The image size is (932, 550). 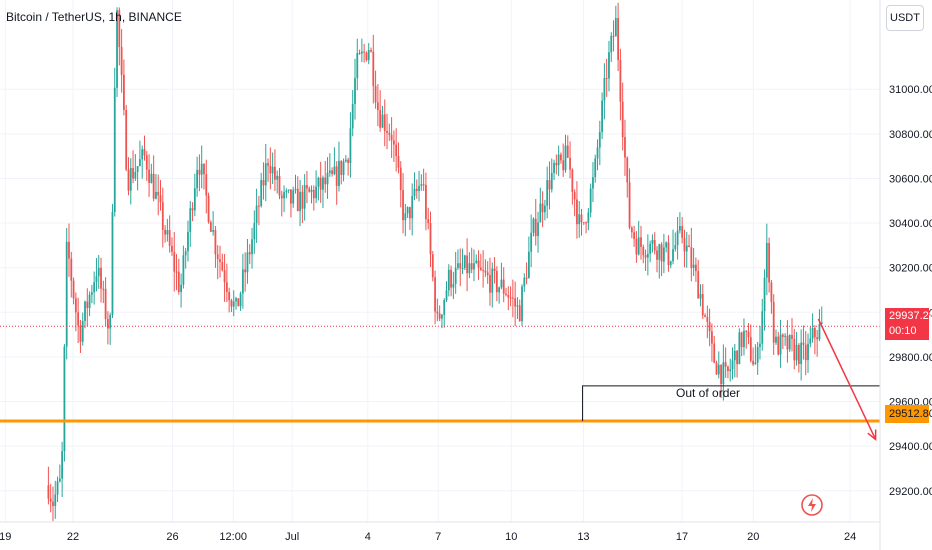 What do you see at coordinates (94, 17) in the screenshot?
I see `symbol-title: Bitcoin / TetherUS, 1h, BINANCE` at bounding box center [94, 17].